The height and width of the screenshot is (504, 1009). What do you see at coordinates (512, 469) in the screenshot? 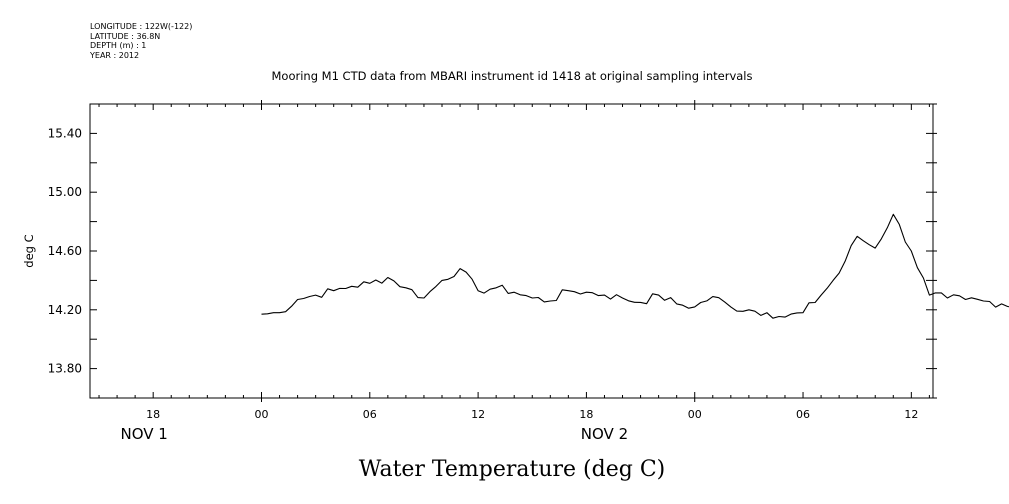
I see `x-axis-caption: Water Temperature (deg C)` at bounding box center [512, 469].